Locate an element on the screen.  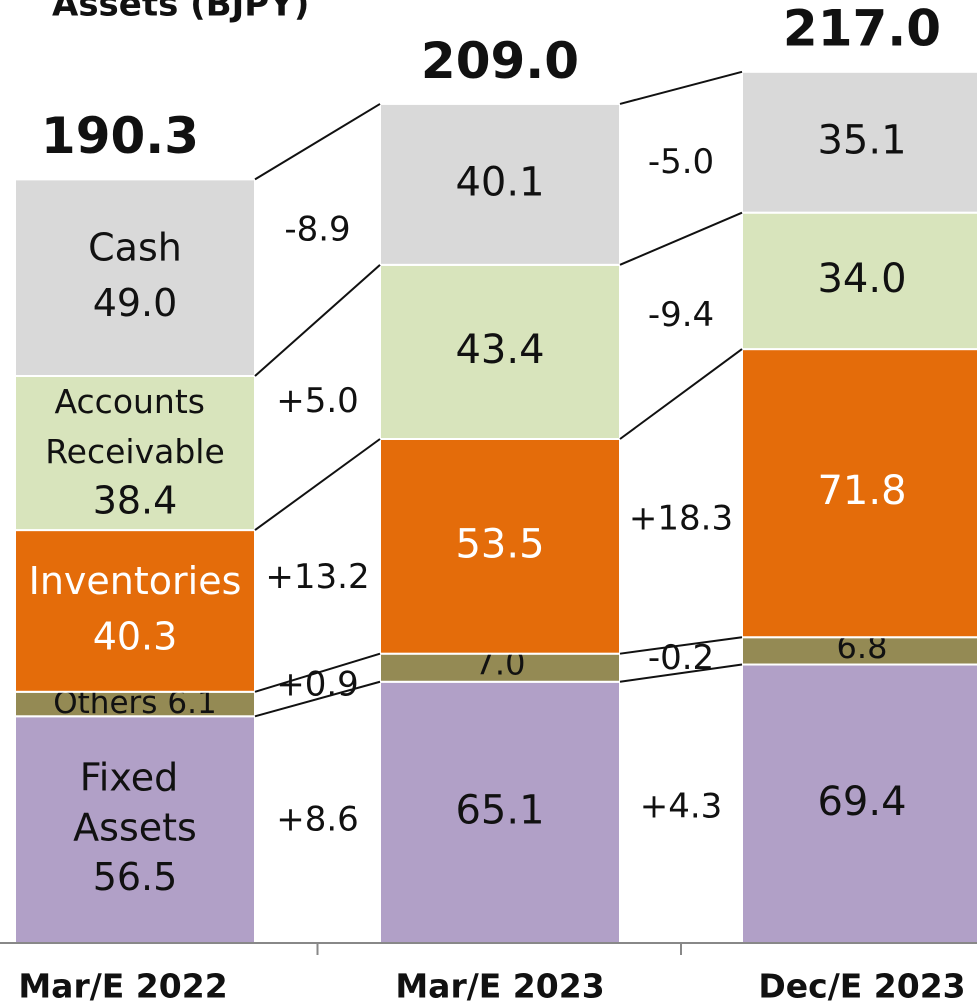
change-label: +4.3 is located at coordinates (681, 807).